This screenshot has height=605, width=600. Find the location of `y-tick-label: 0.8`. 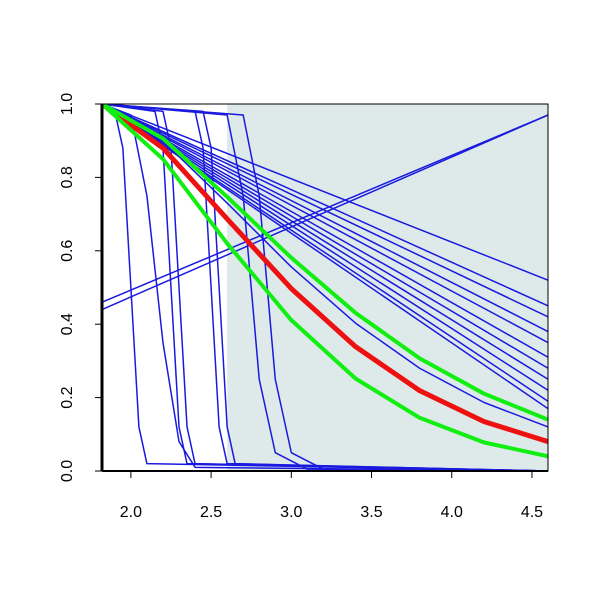

y-tick-label: 0.8 is located at coordinates (67, 177).